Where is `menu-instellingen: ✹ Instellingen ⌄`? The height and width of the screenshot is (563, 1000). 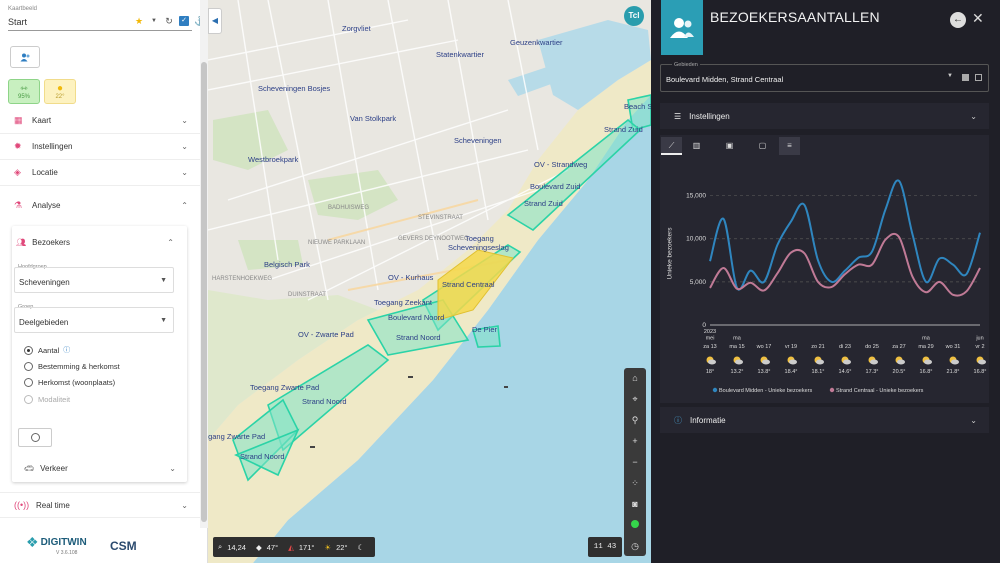
menu-instellingen: ✹ Instellingen ⌄ is located at coordinates (100, 147).